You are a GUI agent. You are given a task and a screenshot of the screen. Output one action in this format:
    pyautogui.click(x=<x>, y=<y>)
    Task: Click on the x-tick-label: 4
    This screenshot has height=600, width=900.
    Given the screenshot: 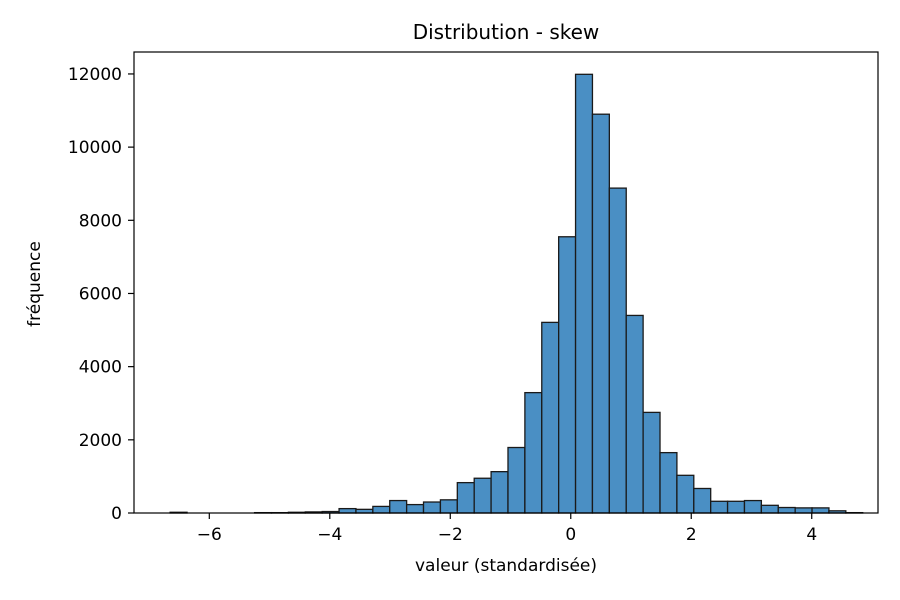 What is the action you would take?
    pyautogui.click(x=811, y=535)
    